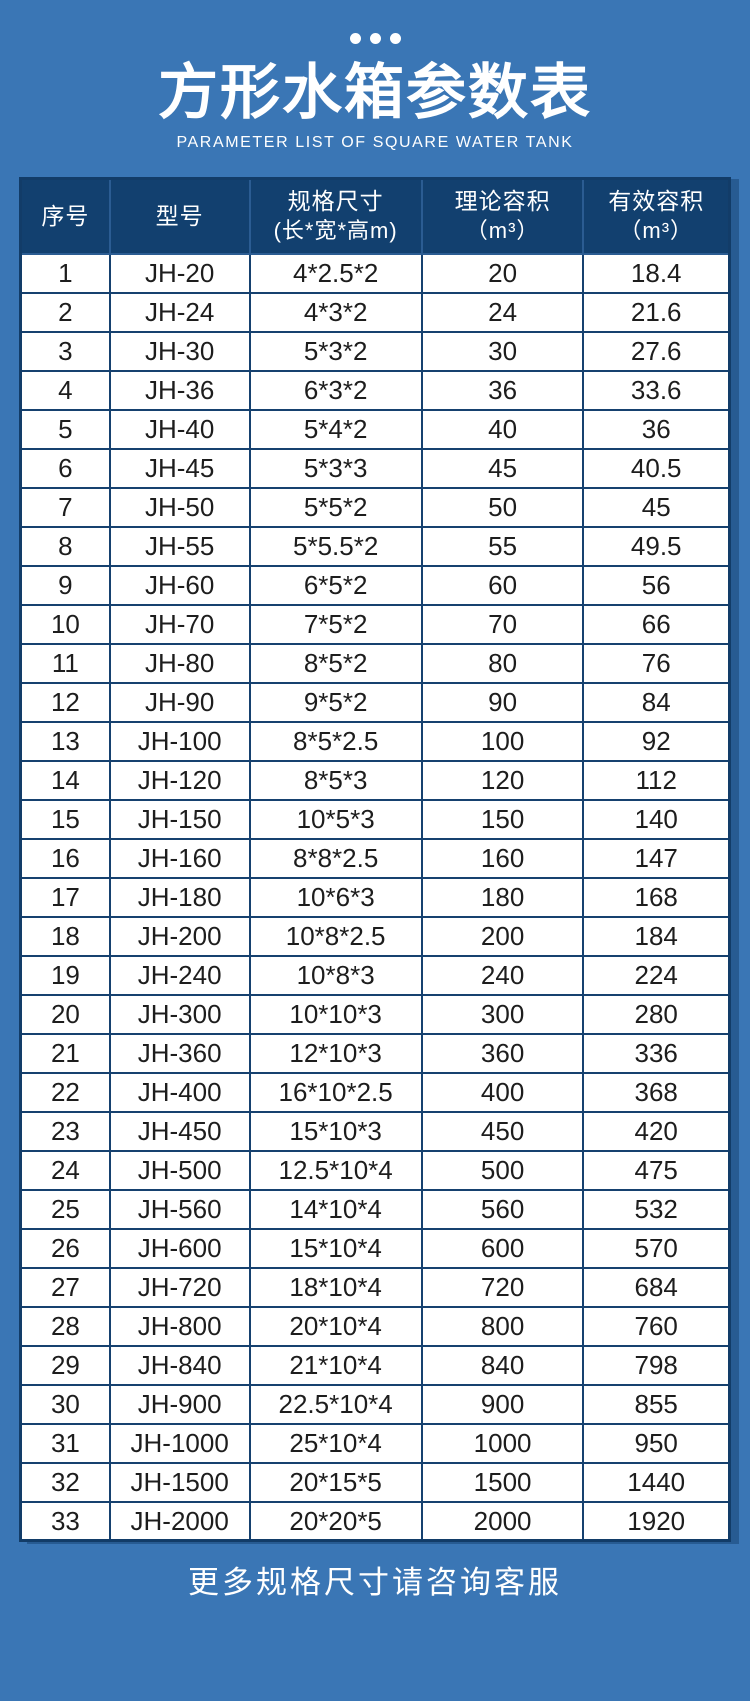 This screenshot has width=750, height=1701. I want to click on cell-index: 17, so click(65, 897).